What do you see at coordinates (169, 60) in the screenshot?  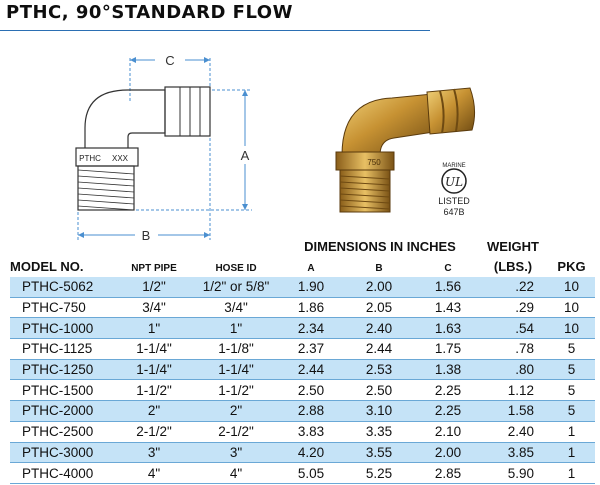 I see `dimension-label-c: C` at bounding box center [169, 60].